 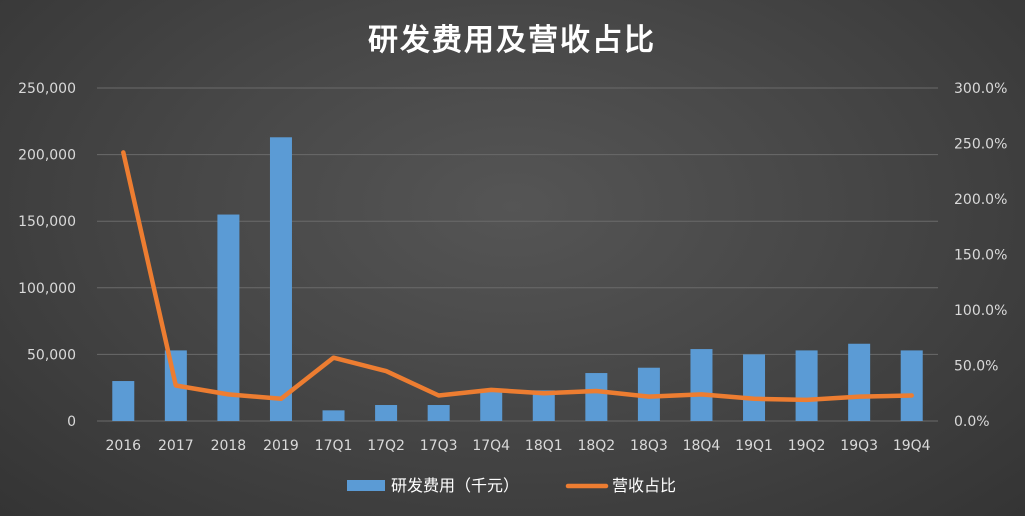 I want to click on y-right-tick-label: 0.0%, so click(x=972, y=422).